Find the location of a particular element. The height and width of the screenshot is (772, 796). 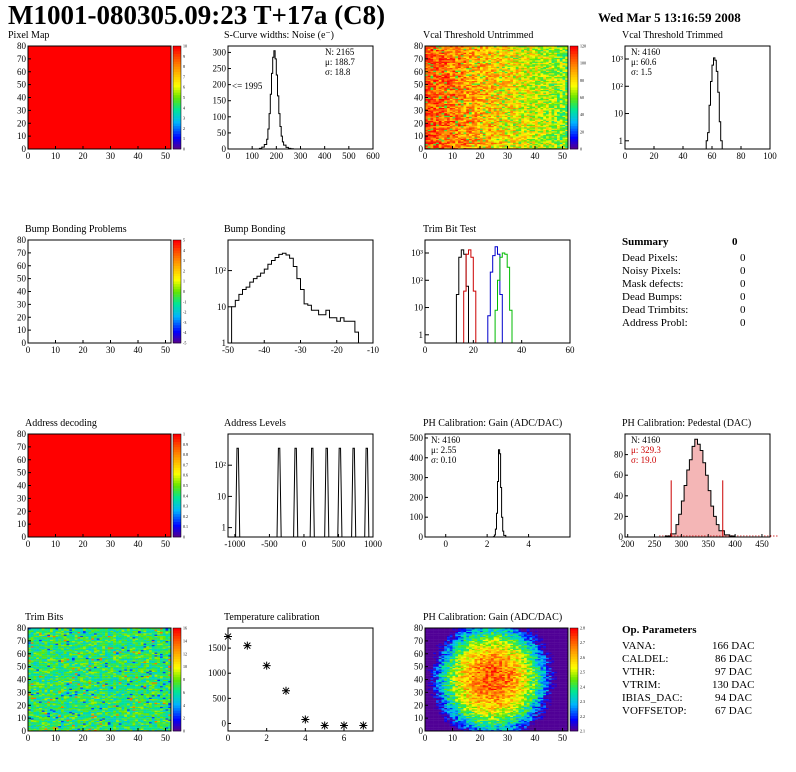

y-tick-label: 50 is located at coordinates (22, 473).